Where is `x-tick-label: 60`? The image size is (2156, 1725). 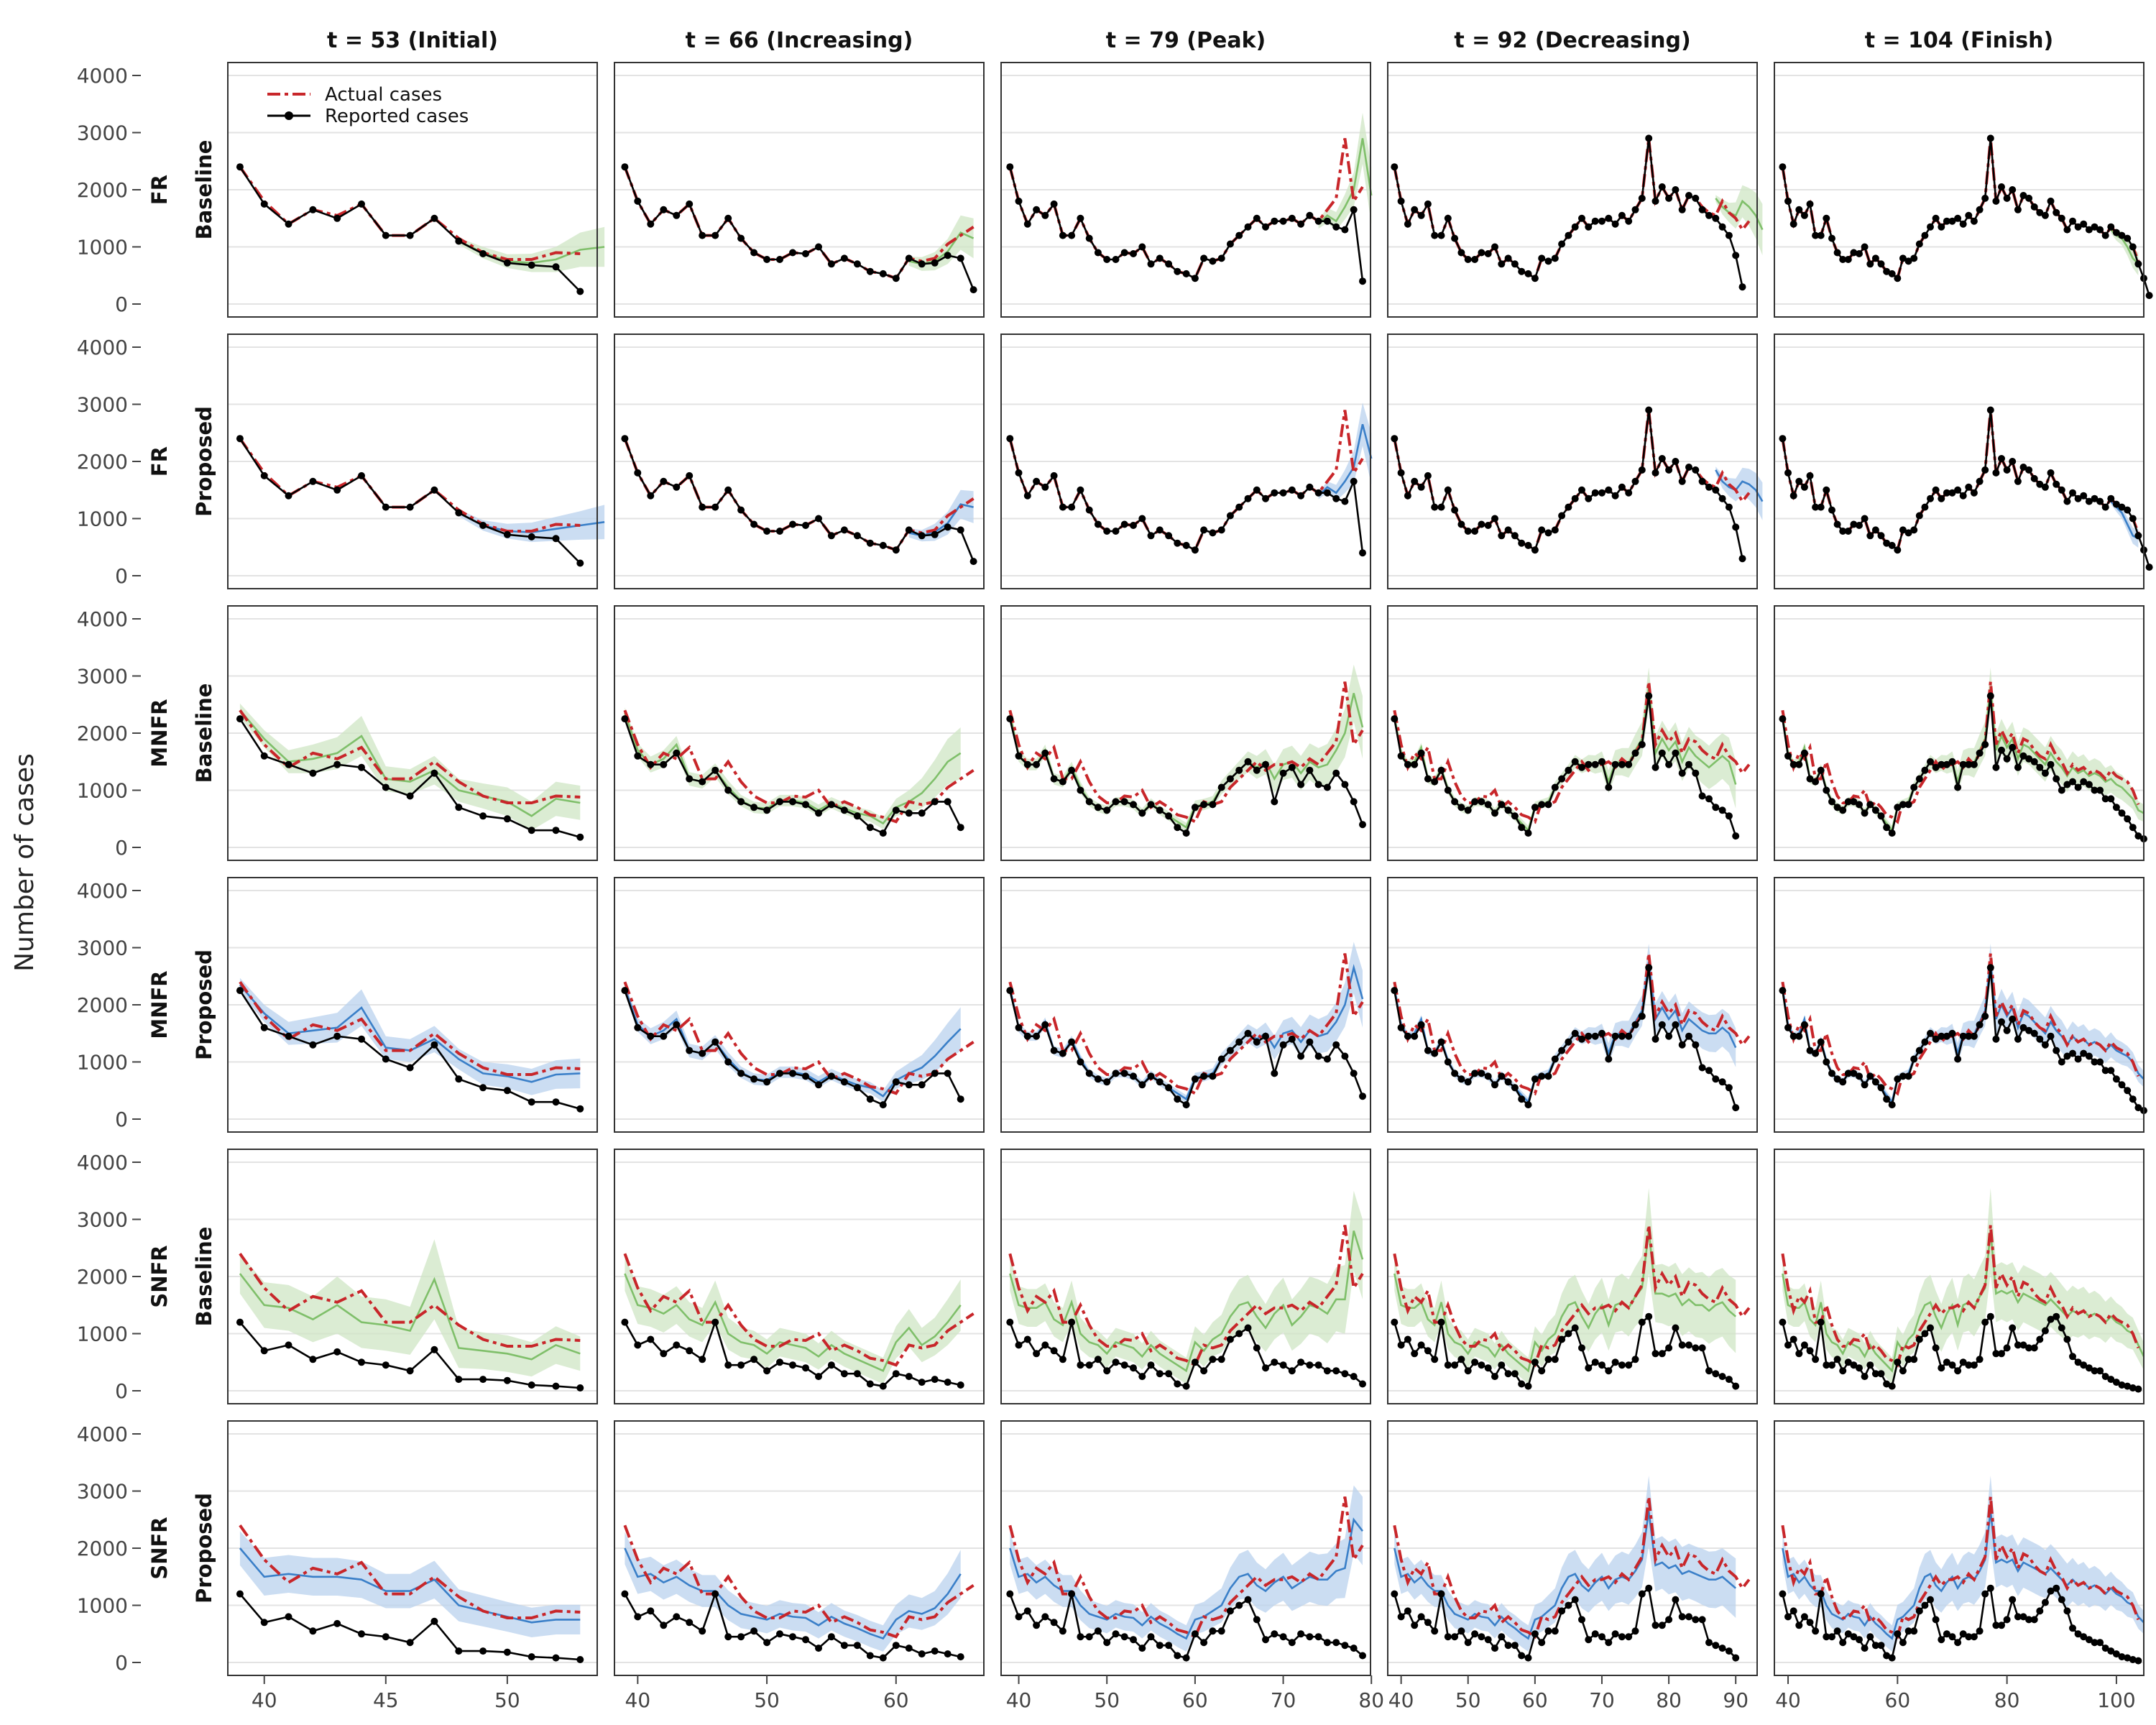 x-tick-label: 60 is located at coordinates (1898, 1700).